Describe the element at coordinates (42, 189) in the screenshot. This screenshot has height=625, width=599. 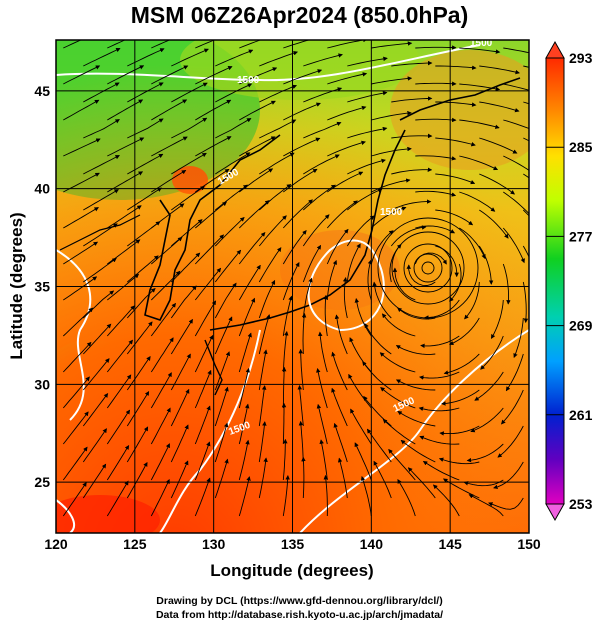
I see `latitude-tick-label: 40` at that location.